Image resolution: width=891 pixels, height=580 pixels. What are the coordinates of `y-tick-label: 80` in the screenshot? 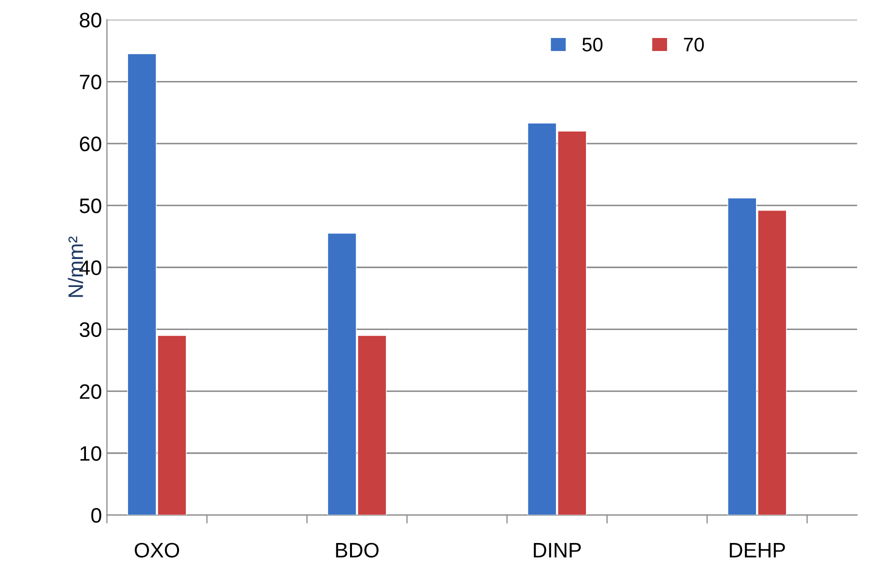 It's located at (91, 20).